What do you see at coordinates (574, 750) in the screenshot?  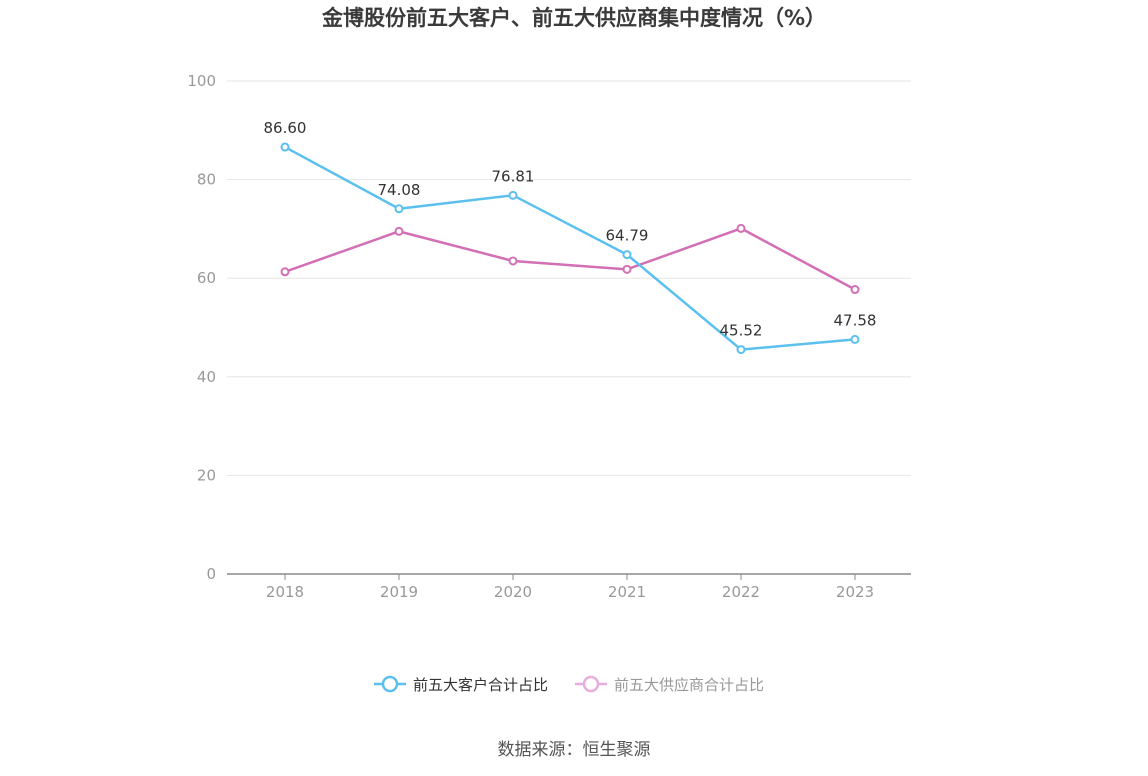 I see `data-source: 数据来源：恒生聚源` at bounding box center [574, 750].